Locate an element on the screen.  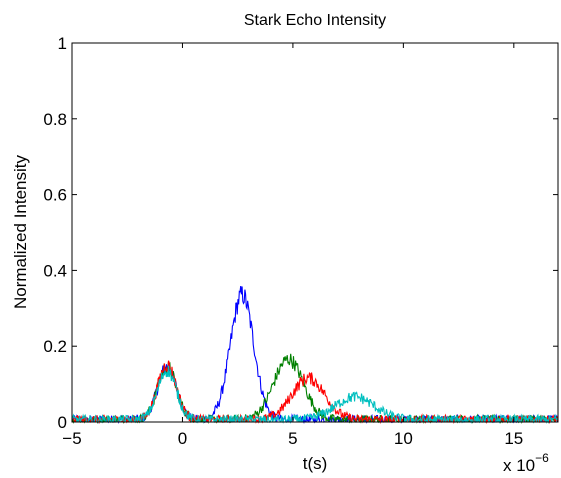
x-axis-multiplier: x 10−6 is located at coordinates (526, 463).